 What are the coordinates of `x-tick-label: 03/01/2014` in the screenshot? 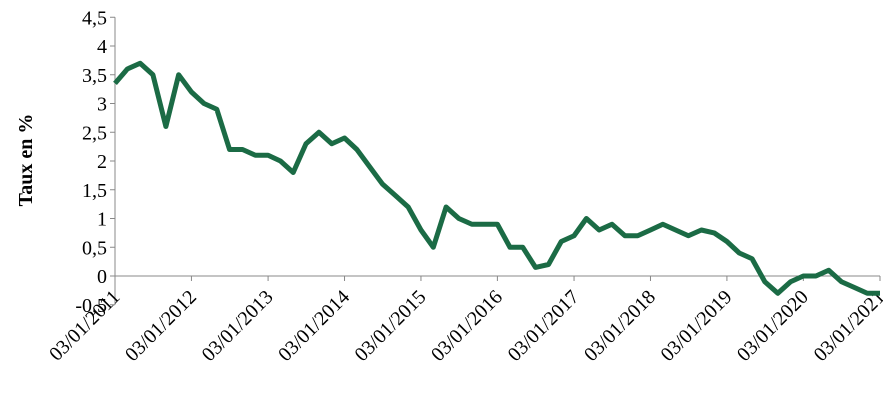 It's located at (314, 326).